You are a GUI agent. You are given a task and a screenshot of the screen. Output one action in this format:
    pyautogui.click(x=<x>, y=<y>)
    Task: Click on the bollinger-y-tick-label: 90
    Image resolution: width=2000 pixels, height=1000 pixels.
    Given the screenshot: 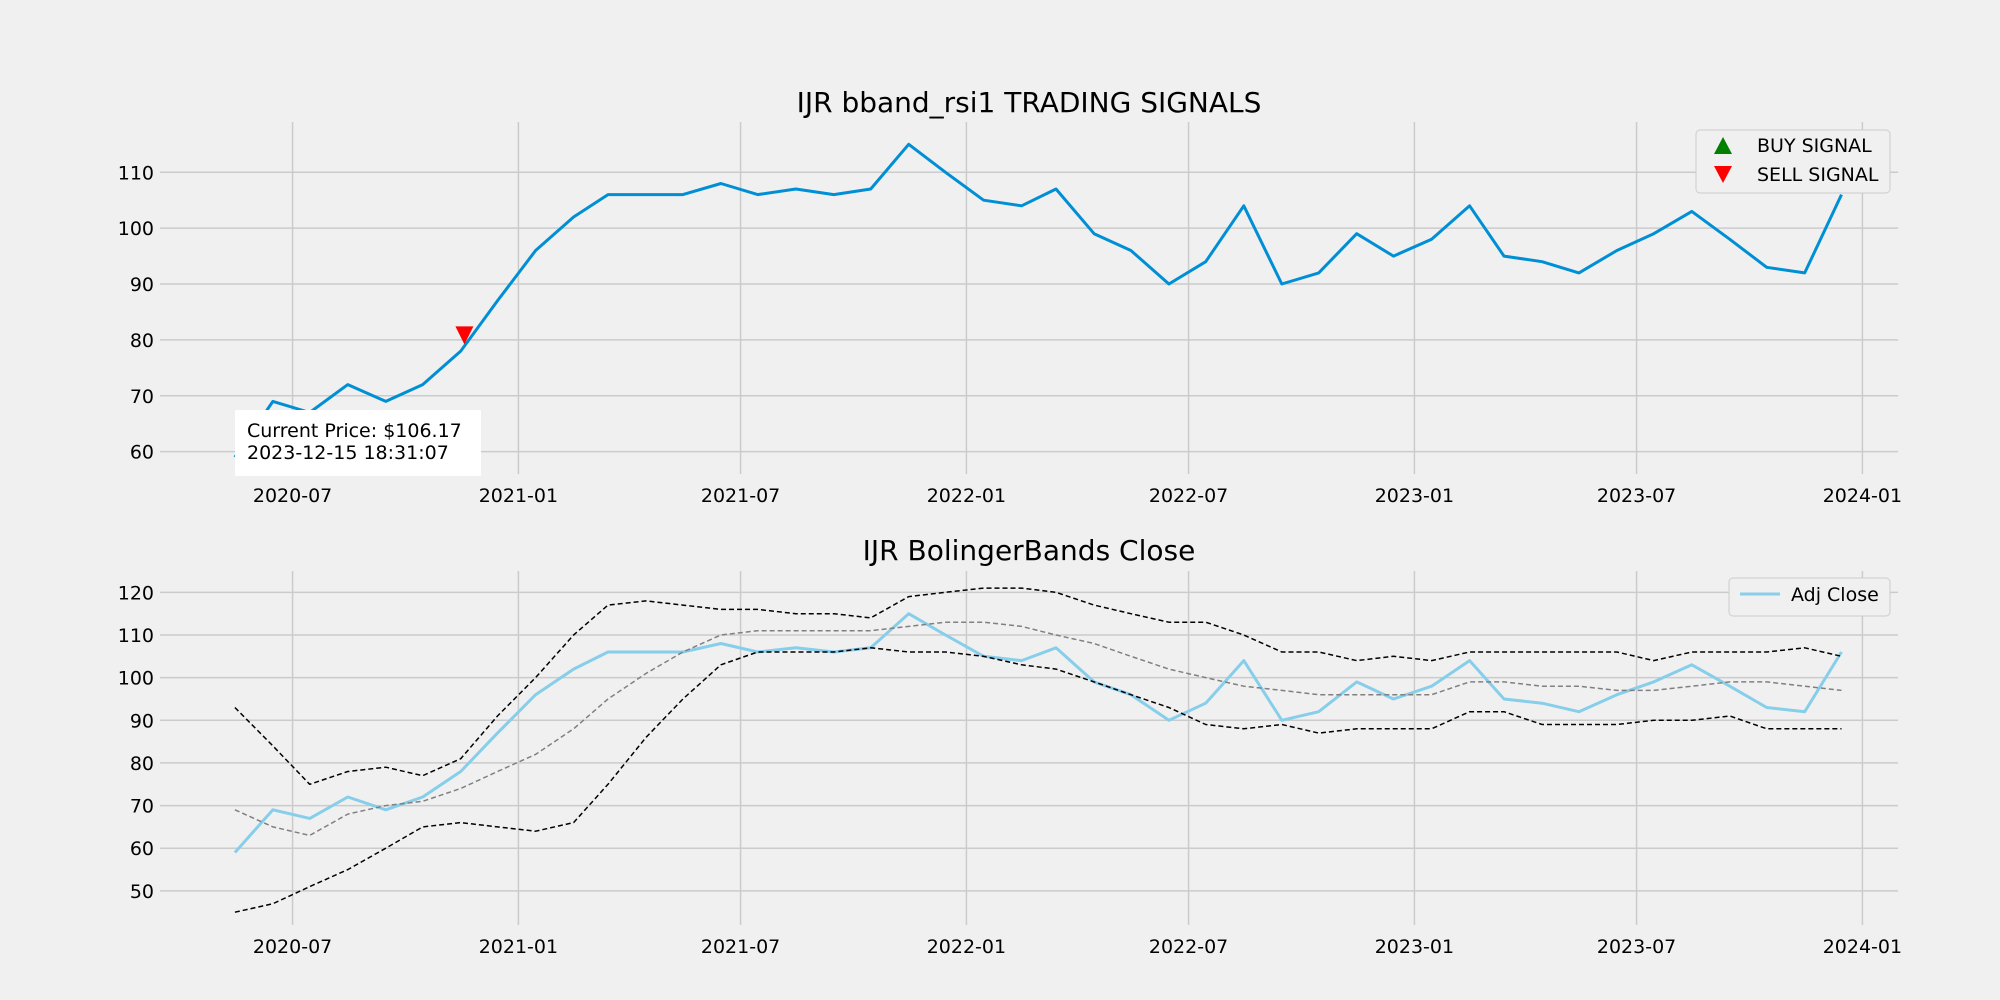 What is the action you would take?
    pyautogui.click(x=142, y=721)
    